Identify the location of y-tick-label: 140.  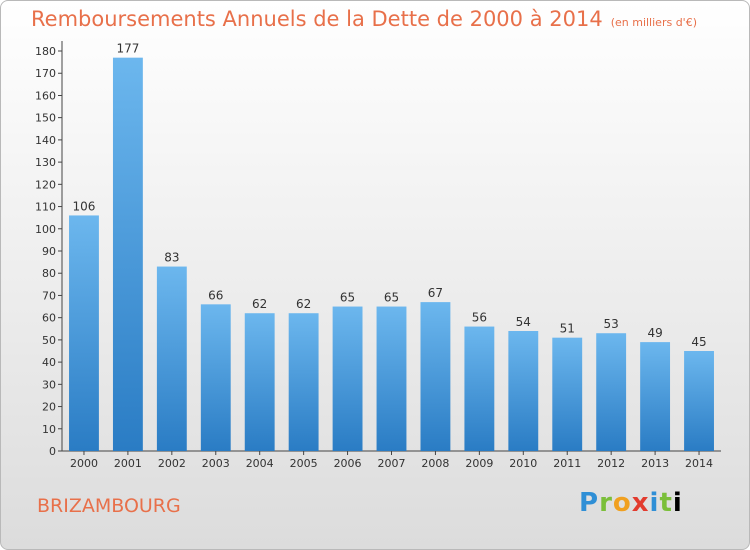
(45, 140).